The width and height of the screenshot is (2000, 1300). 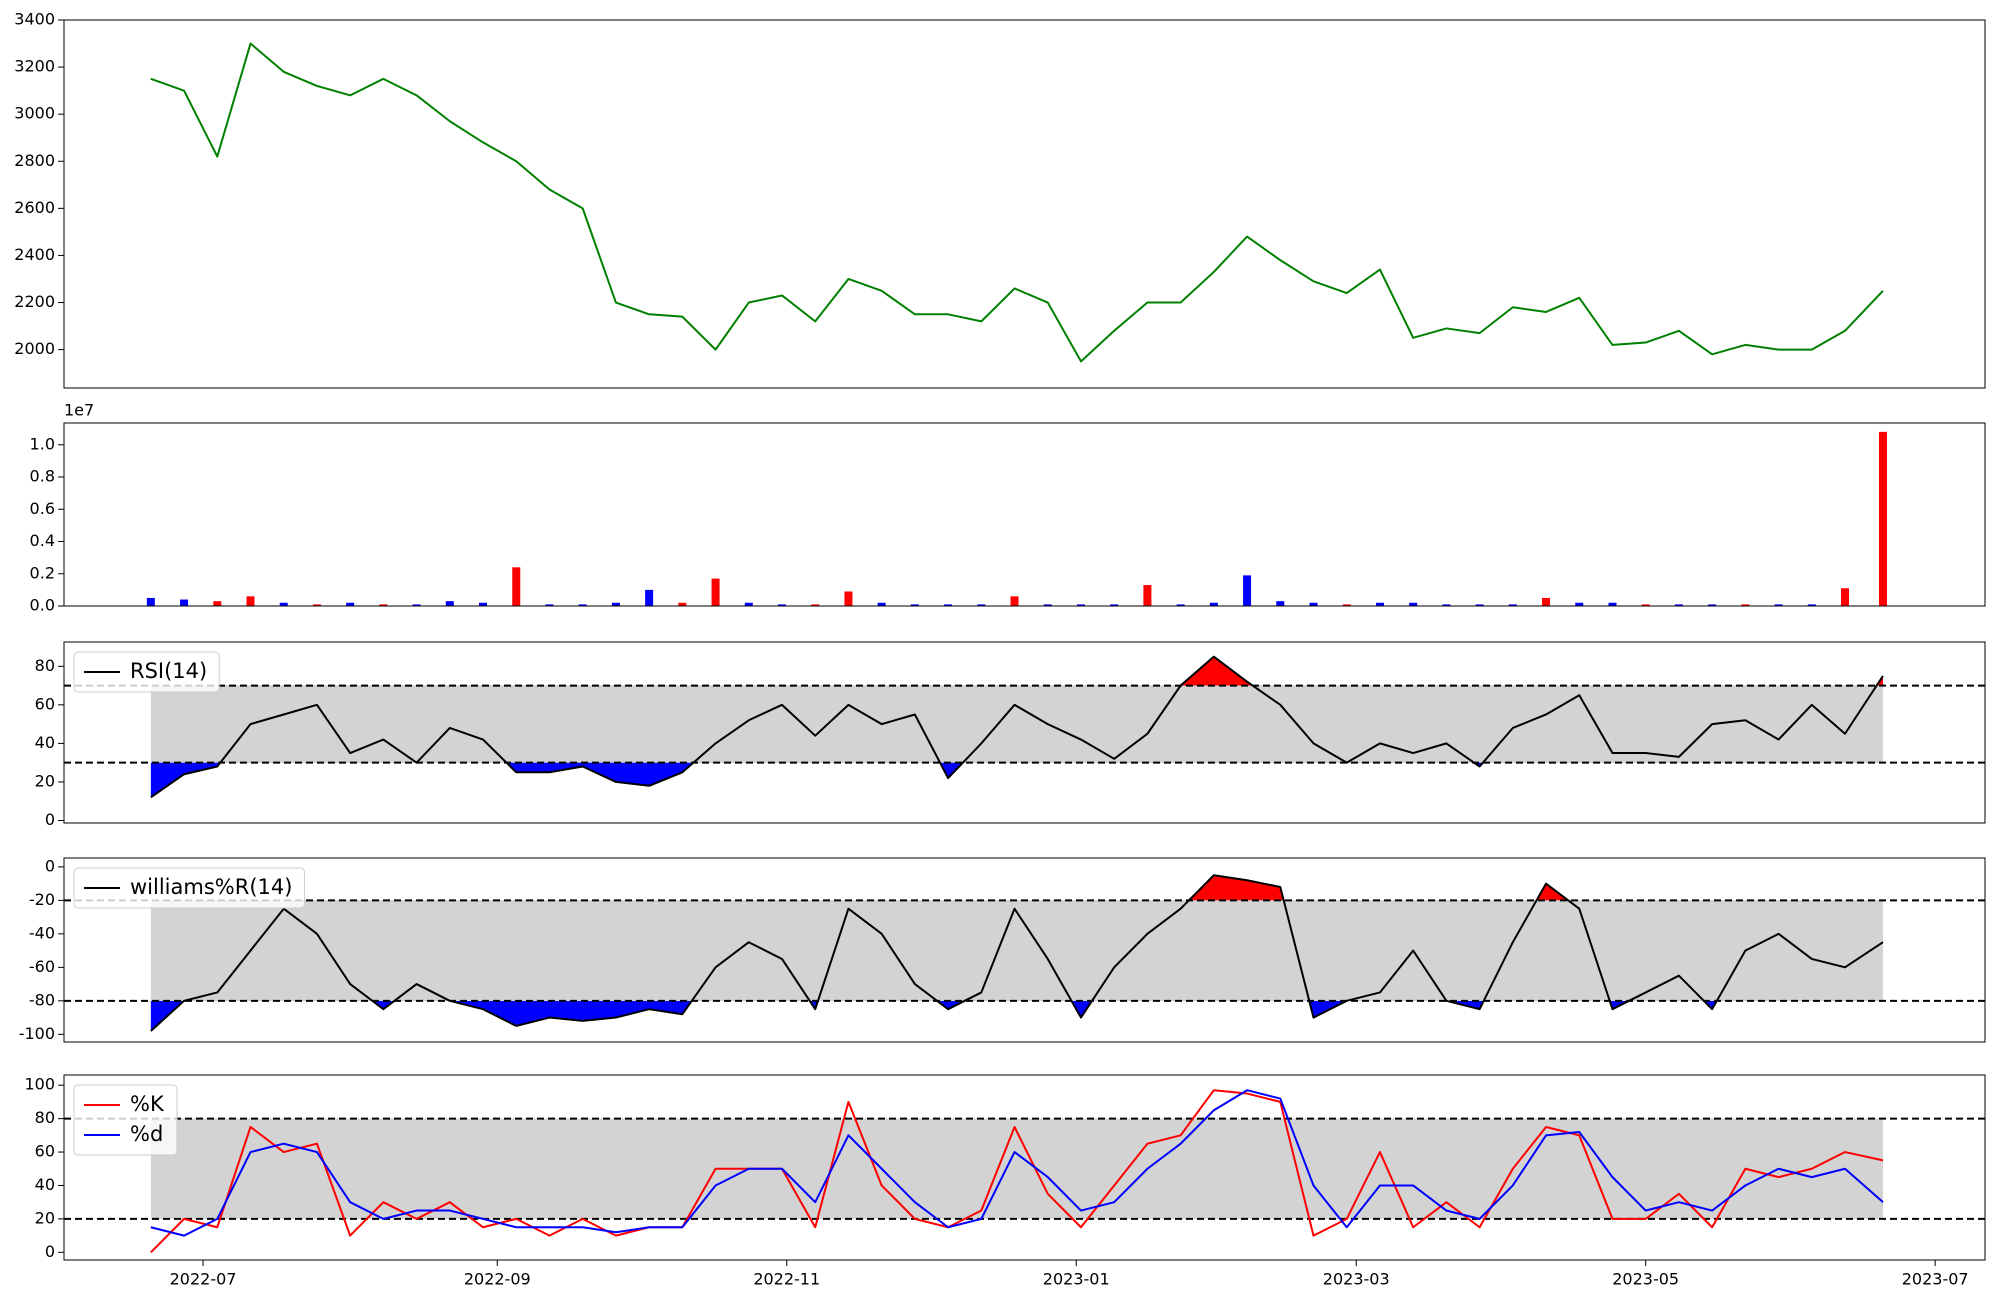 I want to click on x-tick-label: 2023-03, so click(x=1356, y=1279).